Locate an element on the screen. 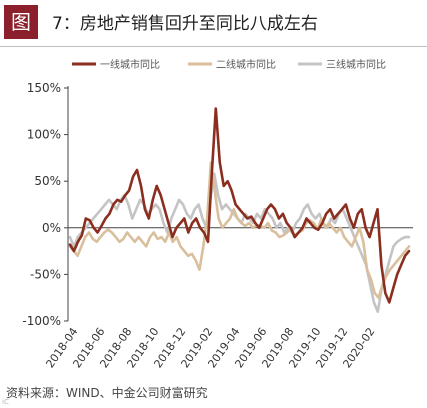  figure-header: 图 7：房地产销售回升至同比八成左右 is located at coordinates (213, 23).